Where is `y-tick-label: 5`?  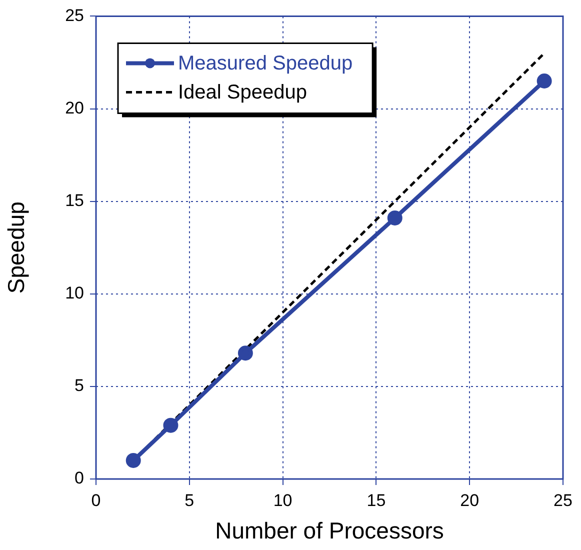
y-tick-label: 5 is located at coordinates (79, 386).